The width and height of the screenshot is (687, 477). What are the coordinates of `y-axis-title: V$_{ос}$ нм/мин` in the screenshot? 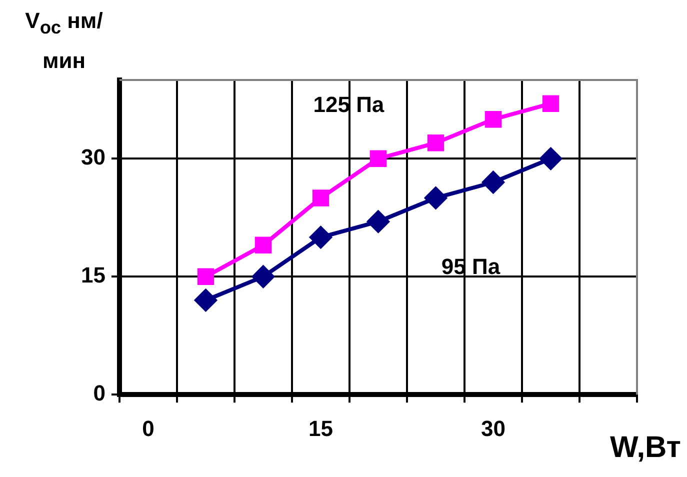 It's located at (64, 41).